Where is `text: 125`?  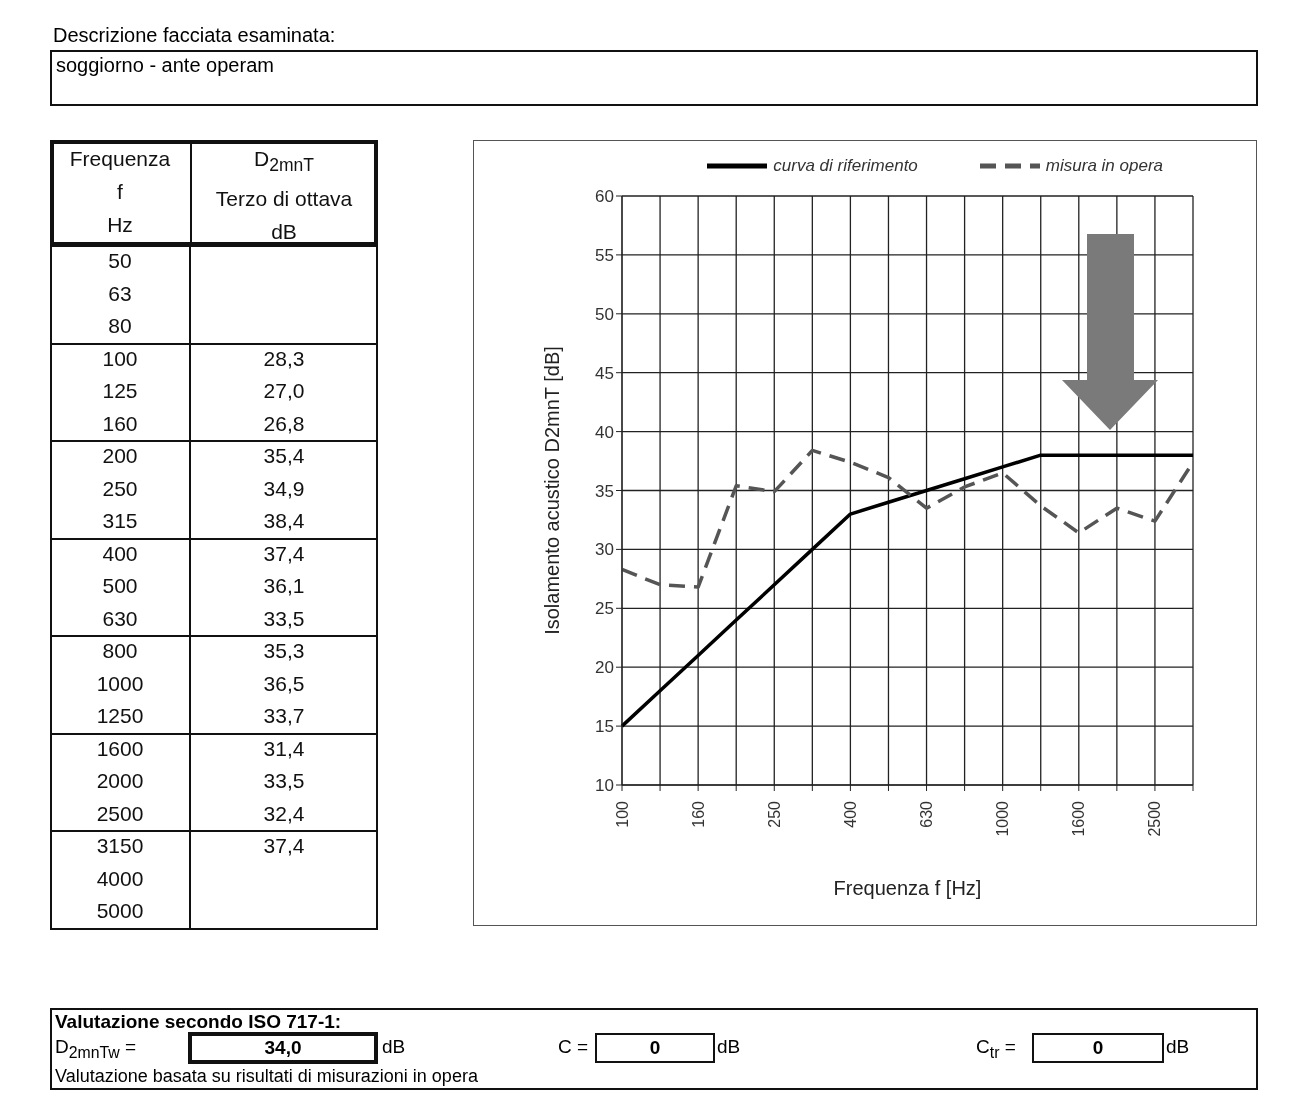 text: 125 is located at coordinates (120, 391).